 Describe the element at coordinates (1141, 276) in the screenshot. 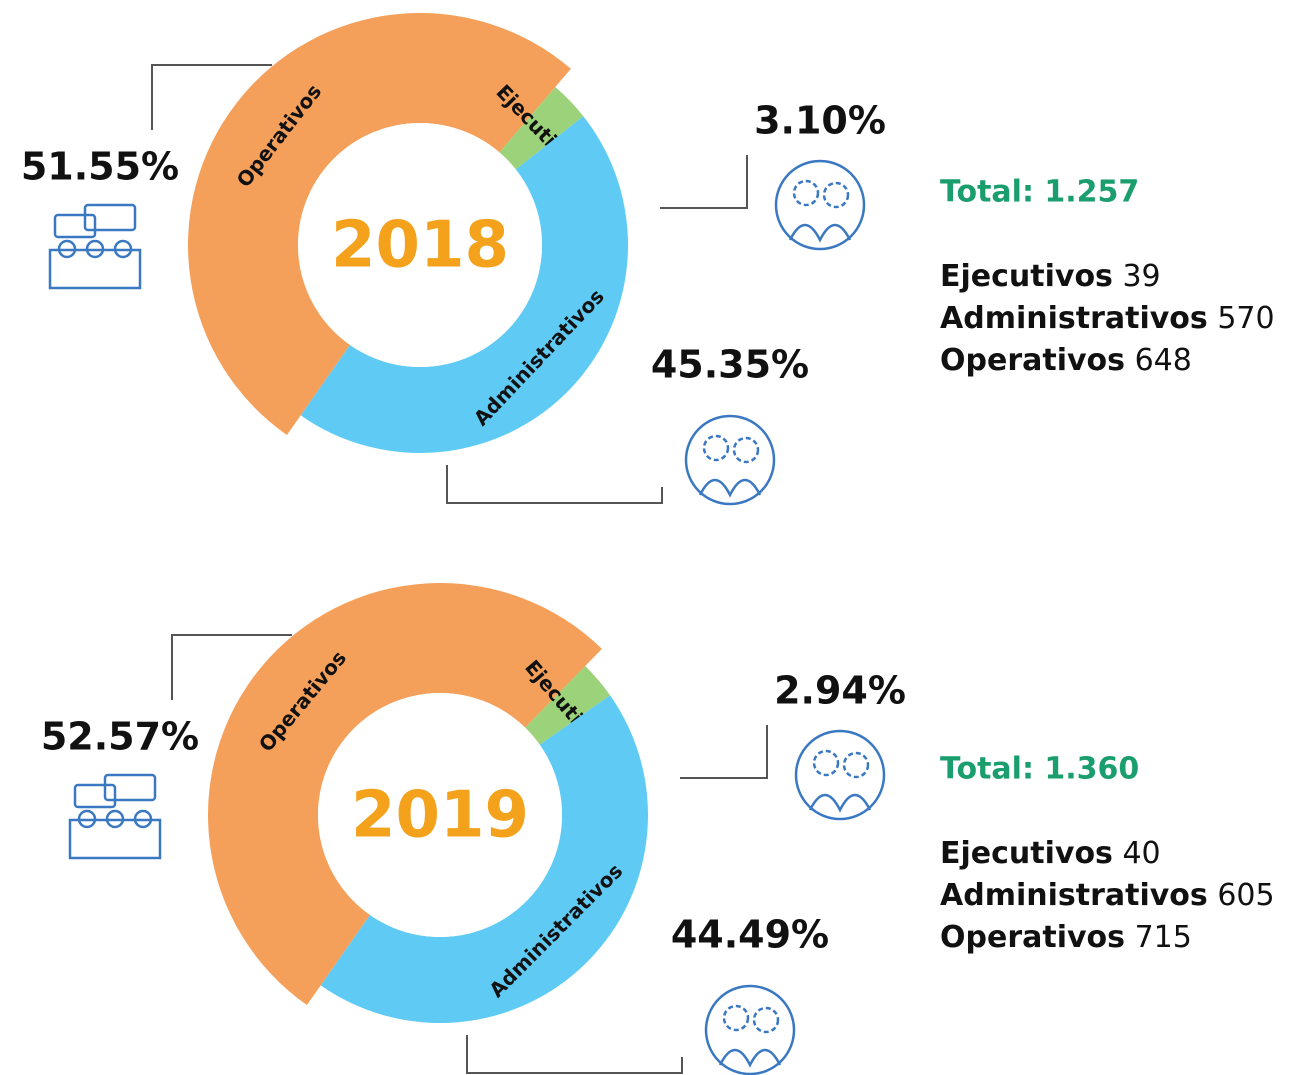

I see `count-value: 39` at that location.